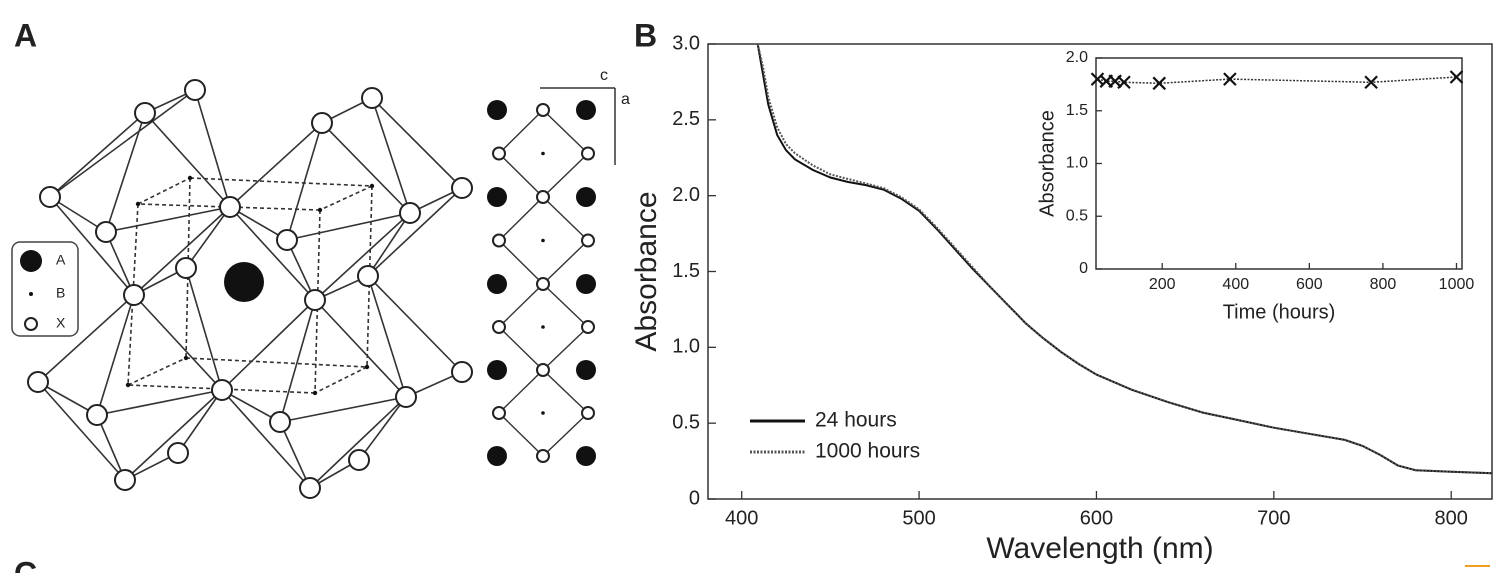 The height and width of the screenshot is (573, 1494). What do you see at coordinates (1099, 548) in the screenshot?
I see `x-axis-label: Wavelength (nm)` at bounding box center [1099, 548].